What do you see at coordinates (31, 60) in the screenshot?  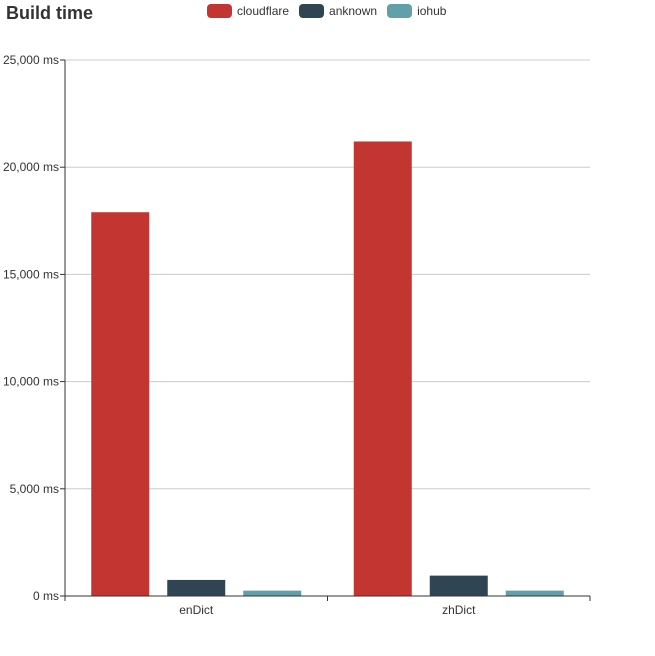 I see `y-tick-label: 25,000 ms` at bounding box center [31, 60].